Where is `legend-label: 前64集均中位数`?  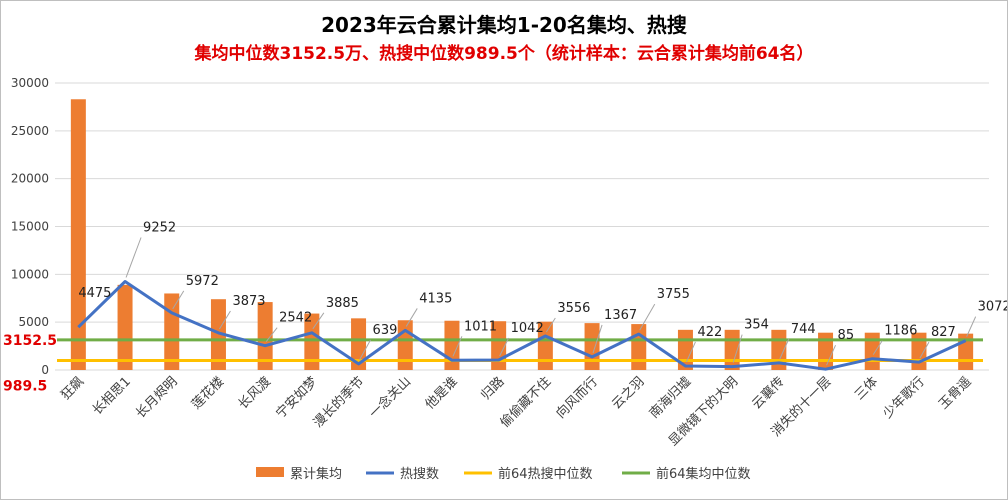
legend-label: 前64集均中位数 is located at coordinates (703, 474).